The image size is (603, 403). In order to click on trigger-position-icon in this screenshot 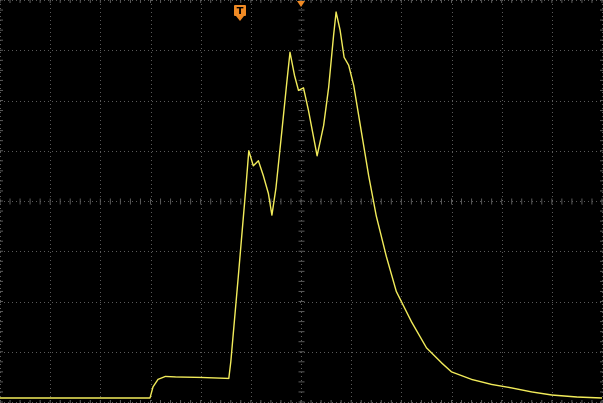, I will do `click(301, 4)`.